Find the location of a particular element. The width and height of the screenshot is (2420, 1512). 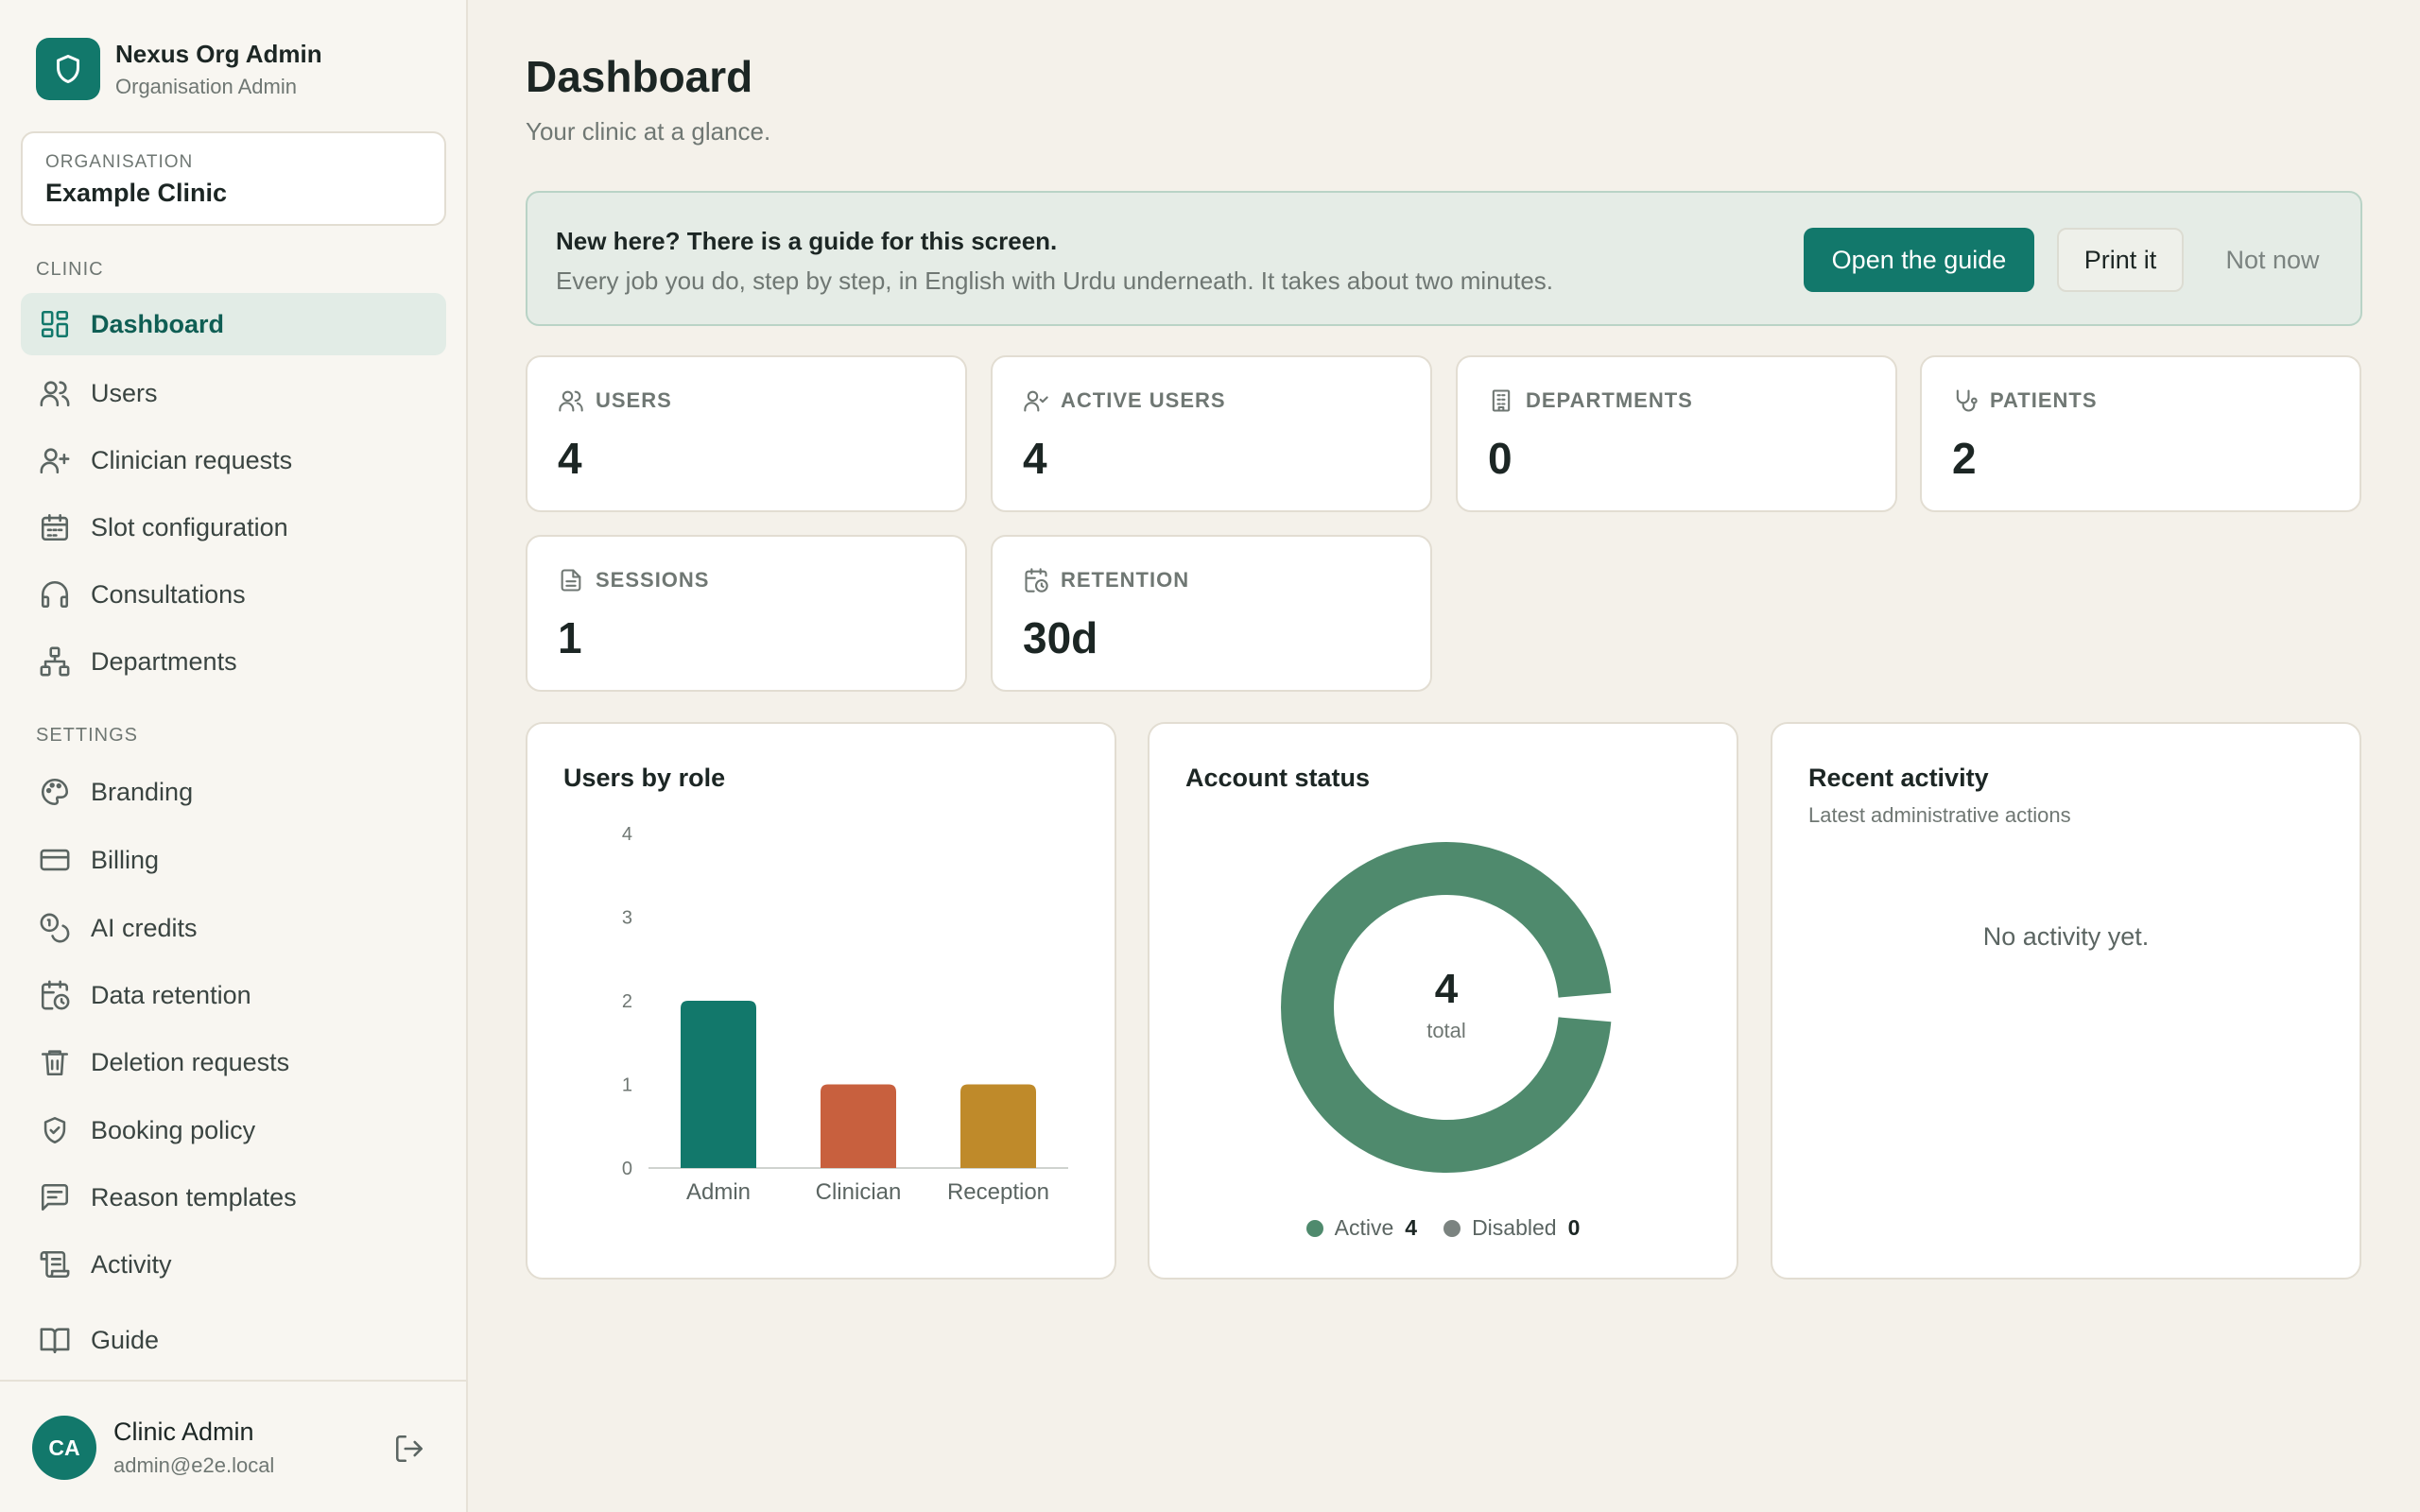

trash-icon is located at coordinates (55, 1062).